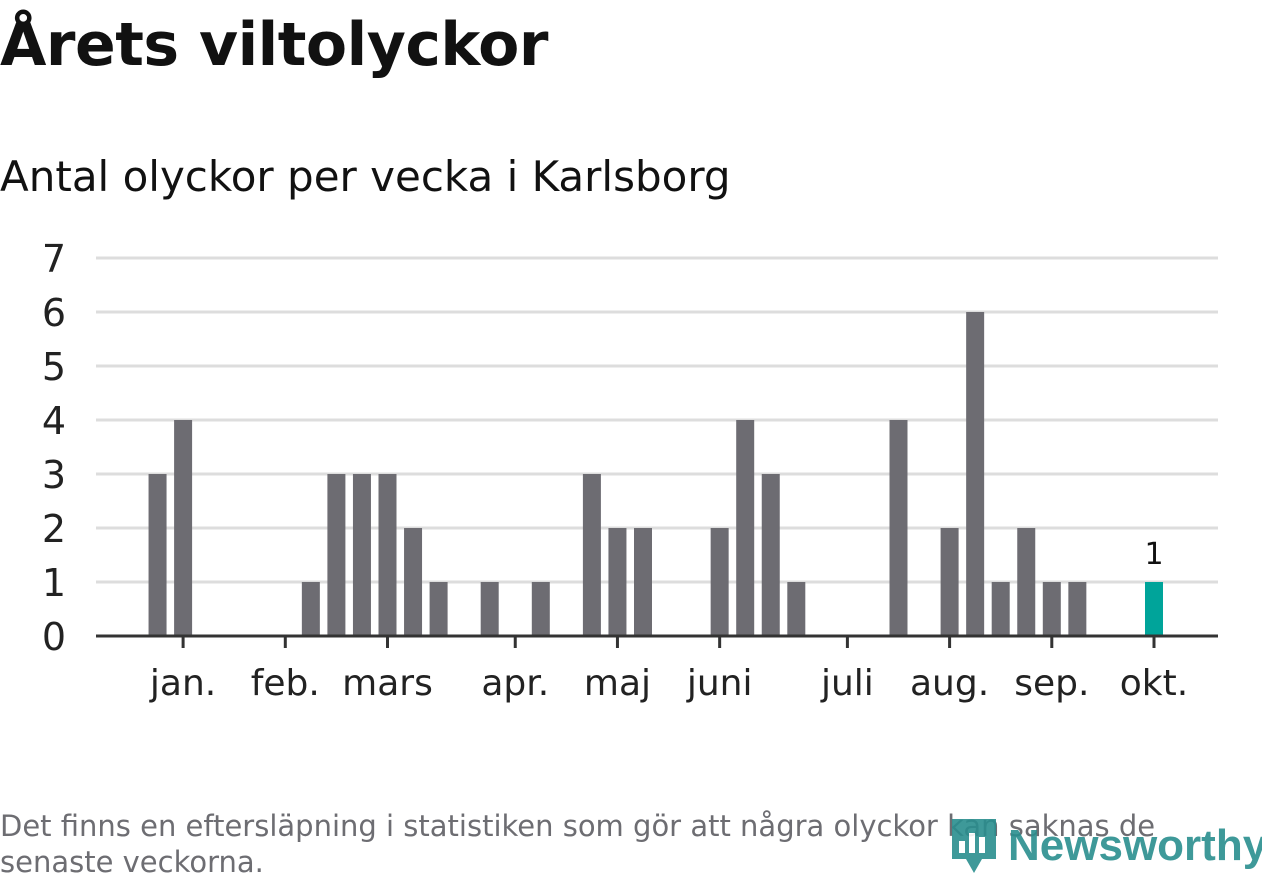  Describe the element at coordinates (387, 683) in the screenshot. I see `x-tick-label: mars` at that location.